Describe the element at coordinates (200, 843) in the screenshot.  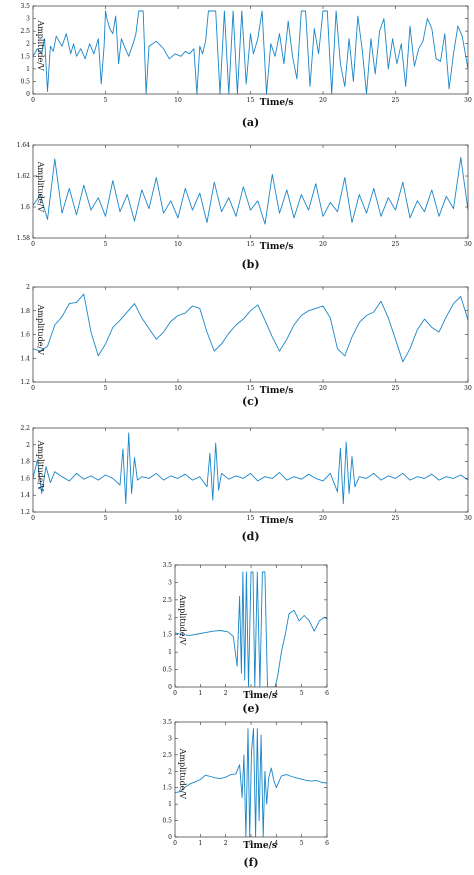
I see `x-tick-label: 1` at that location.